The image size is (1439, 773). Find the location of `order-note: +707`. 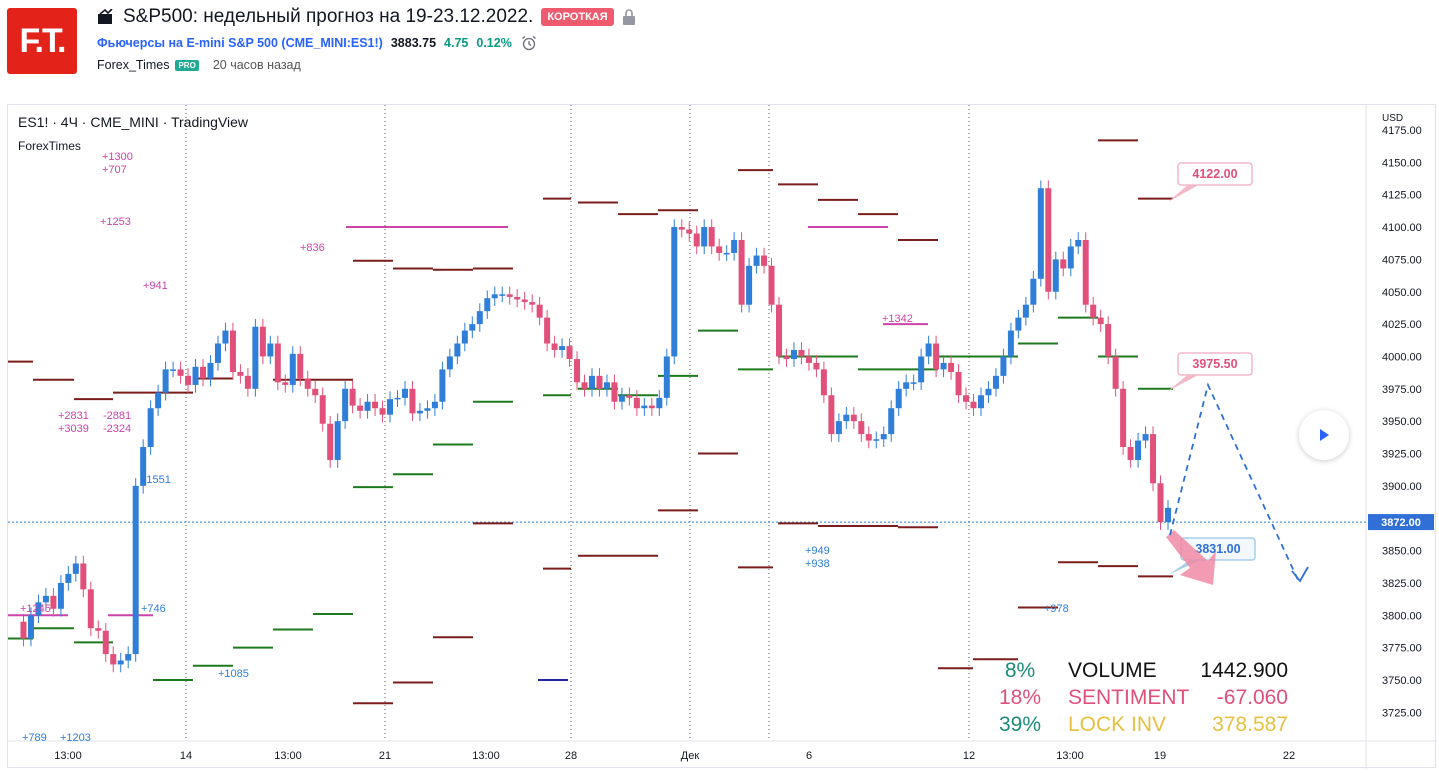

order-note: +707 is located at coordinates (114, 170).